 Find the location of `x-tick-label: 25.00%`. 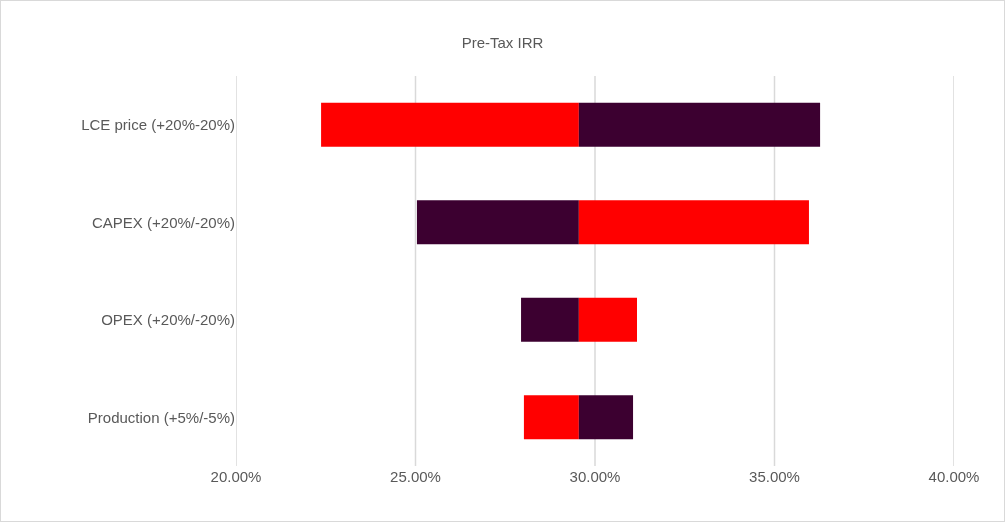

x-tick-label: 25.00% is located at coordinates (415, 476).